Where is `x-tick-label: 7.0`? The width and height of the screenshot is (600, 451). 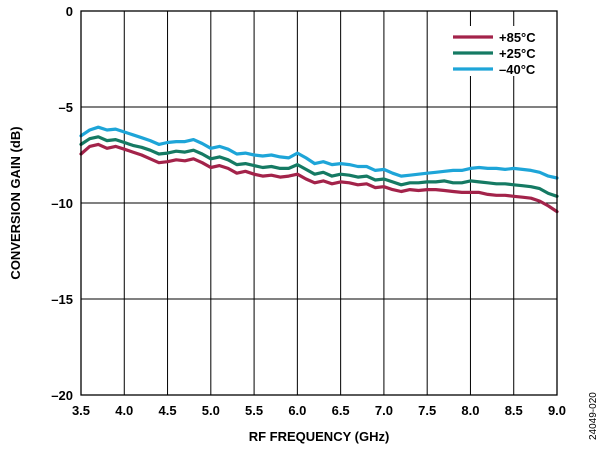
x-tick-label: 7.0 is located at coordinates (384, 410).